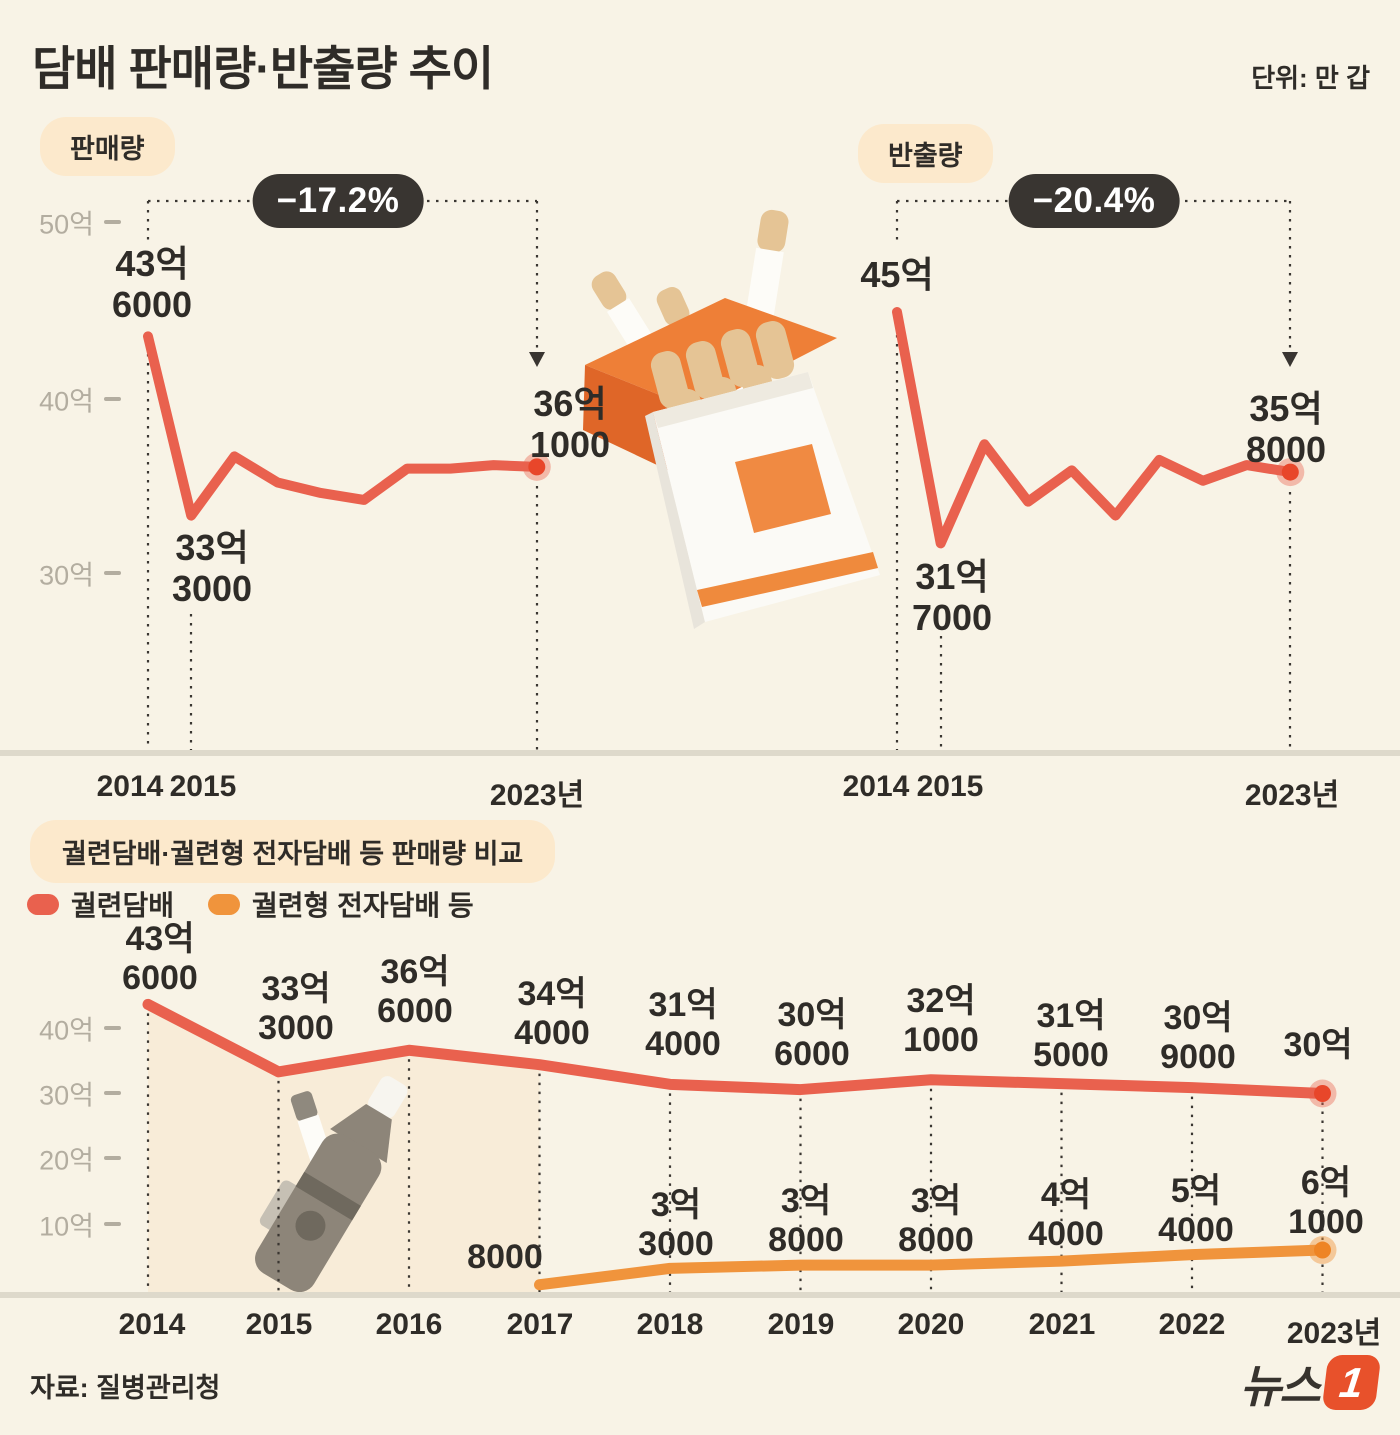 Image resolution: width=1400 pixels, height=1435 pixels. I want to click on shipment-low-value: 31억 7000, so click(952, 597).